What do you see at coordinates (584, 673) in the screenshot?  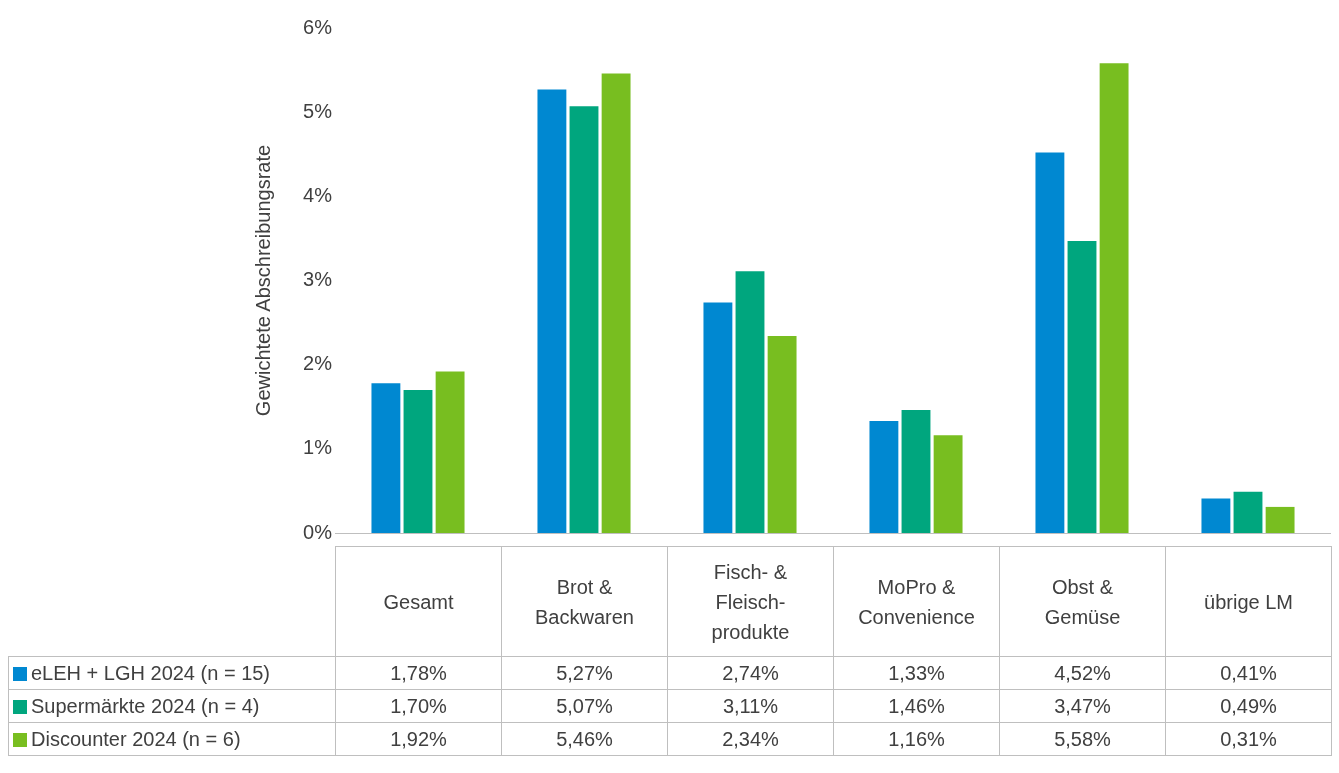 I see `data-label: 5,27%` at bounding box center [584, 673].